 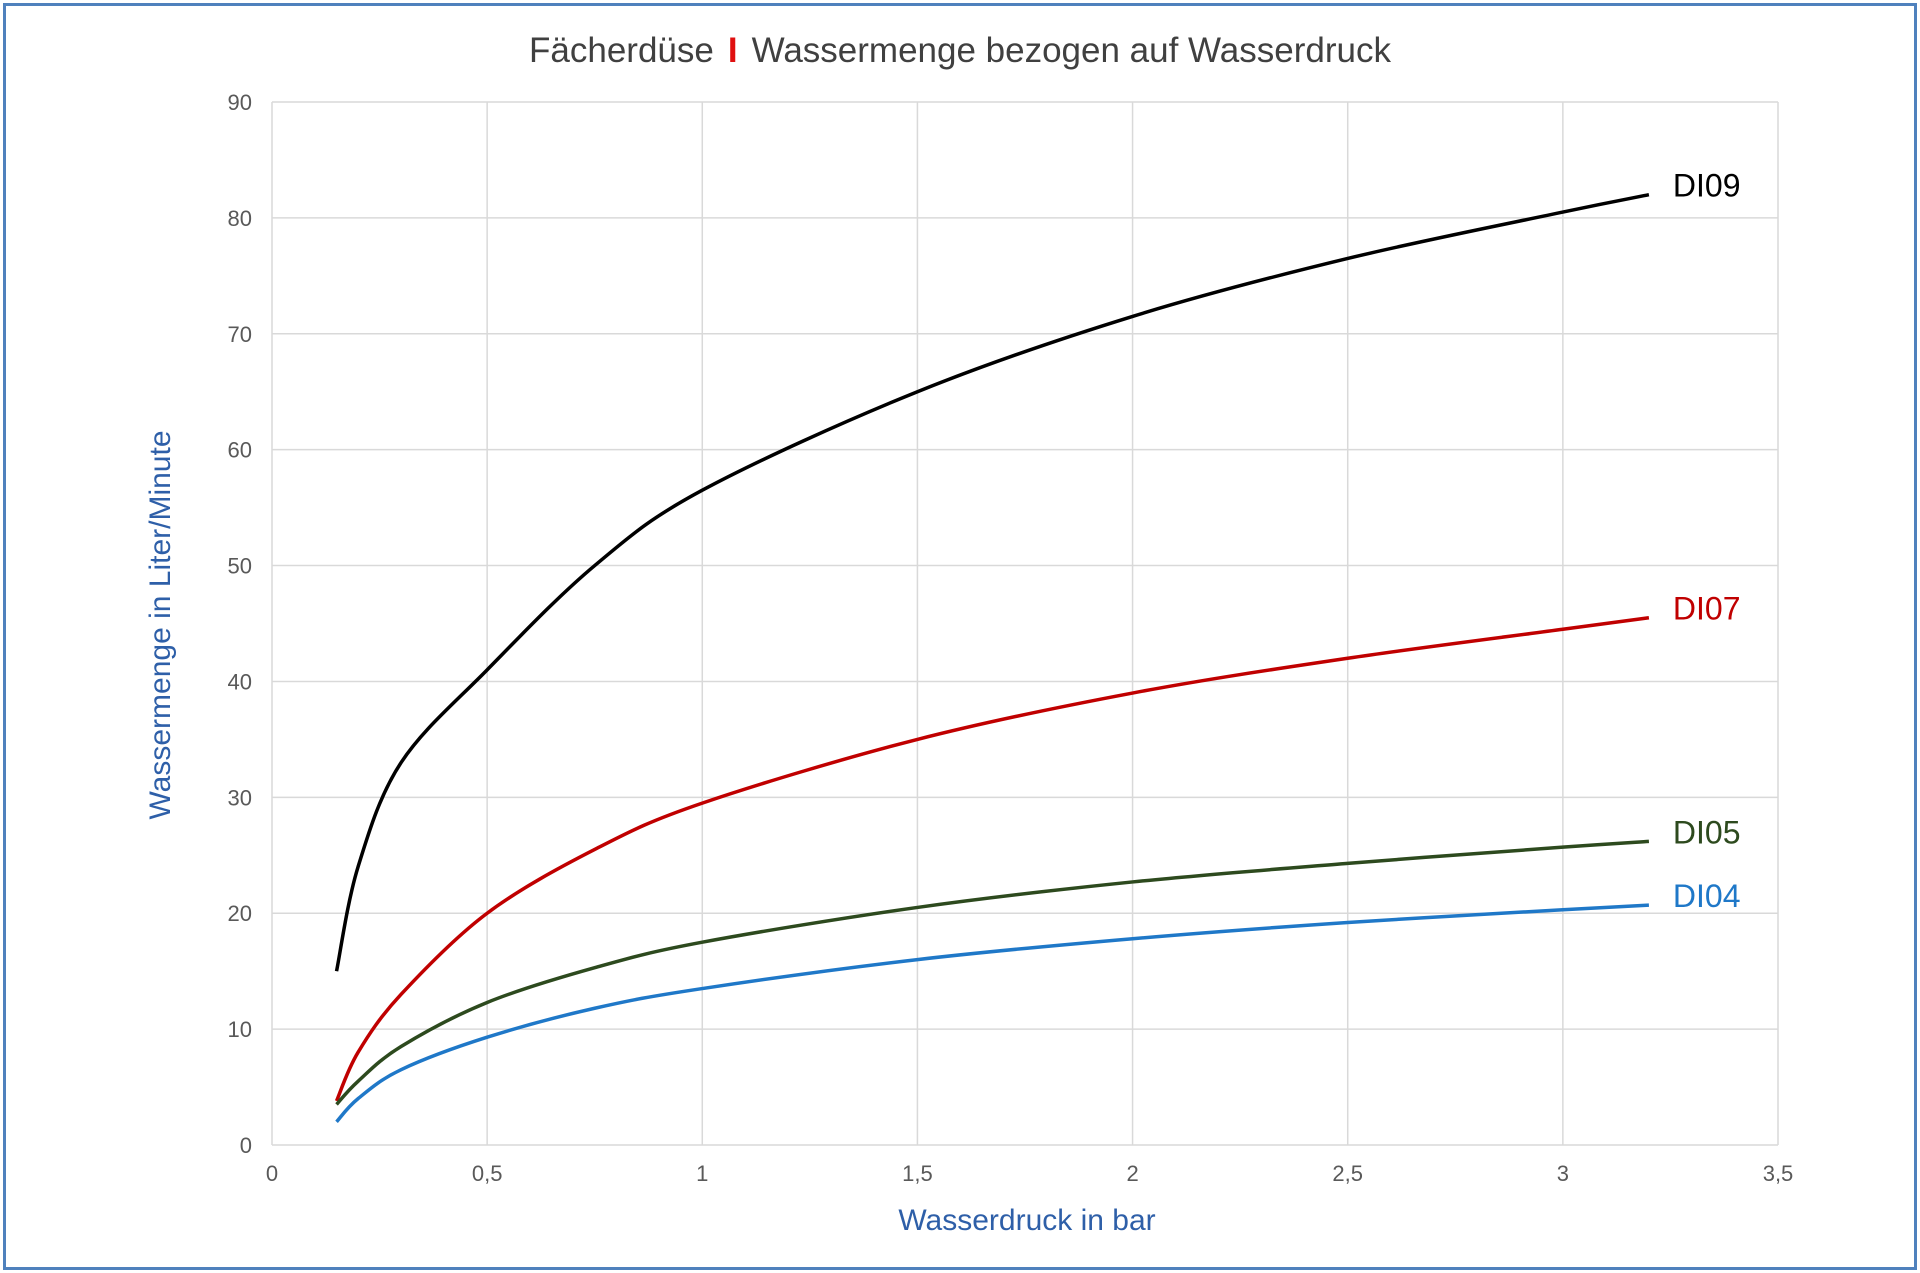 What do you see at coordinates (621, 50) in the screenshot?
I see `chart-title-part1: Fächerdüse` at bounding box center [621, 50].